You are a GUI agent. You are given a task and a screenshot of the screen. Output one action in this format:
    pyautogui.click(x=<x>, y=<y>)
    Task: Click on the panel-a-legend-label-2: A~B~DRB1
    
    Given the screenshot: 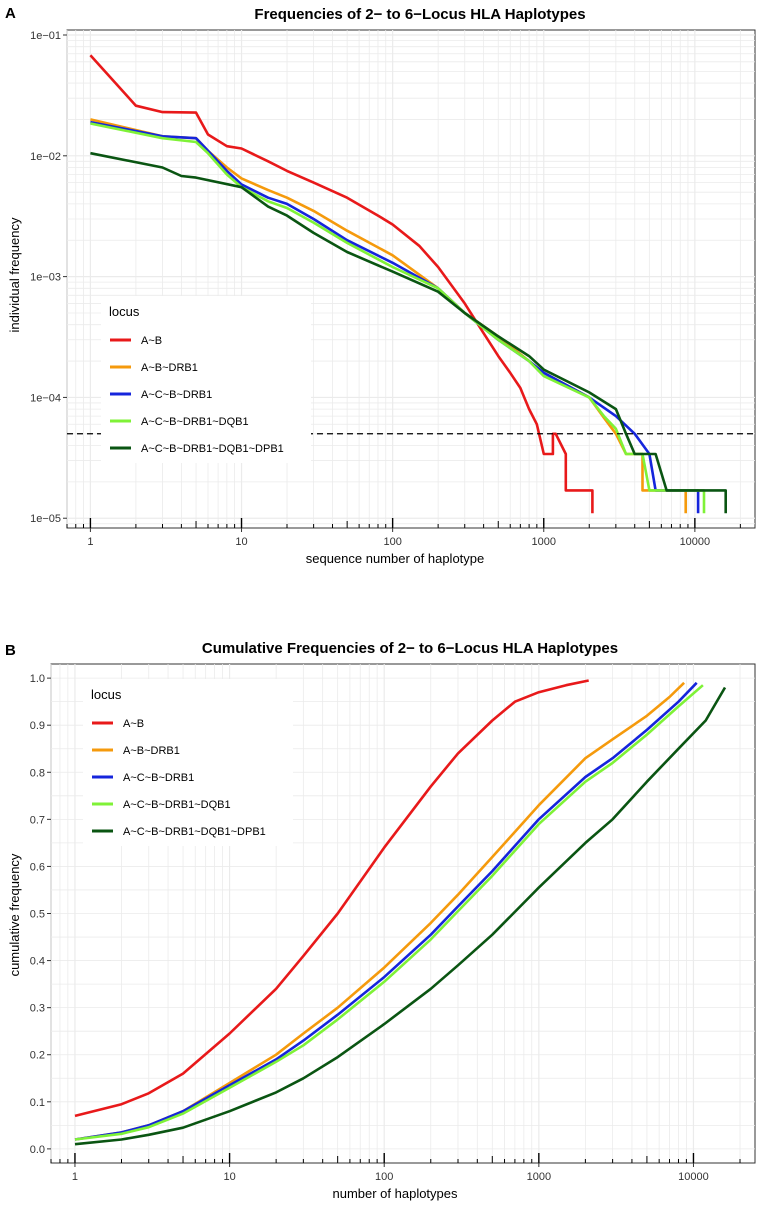 What is the action you would take?
    pyautogui.click(x=169, y=368)
    